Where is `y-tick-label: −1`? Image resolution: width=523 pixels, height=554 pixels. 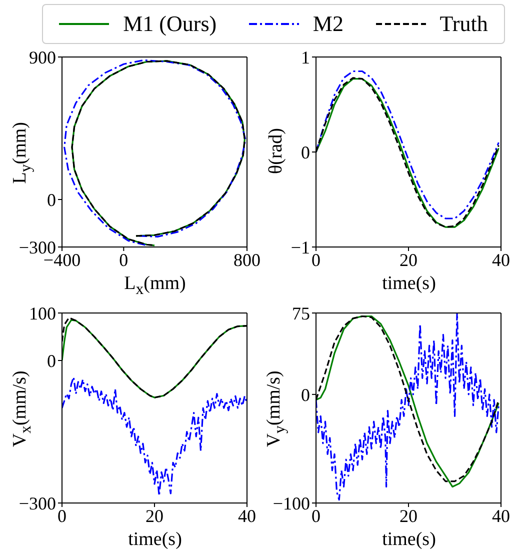 y-tick-label: −1 is located at coordinates (300, 247).